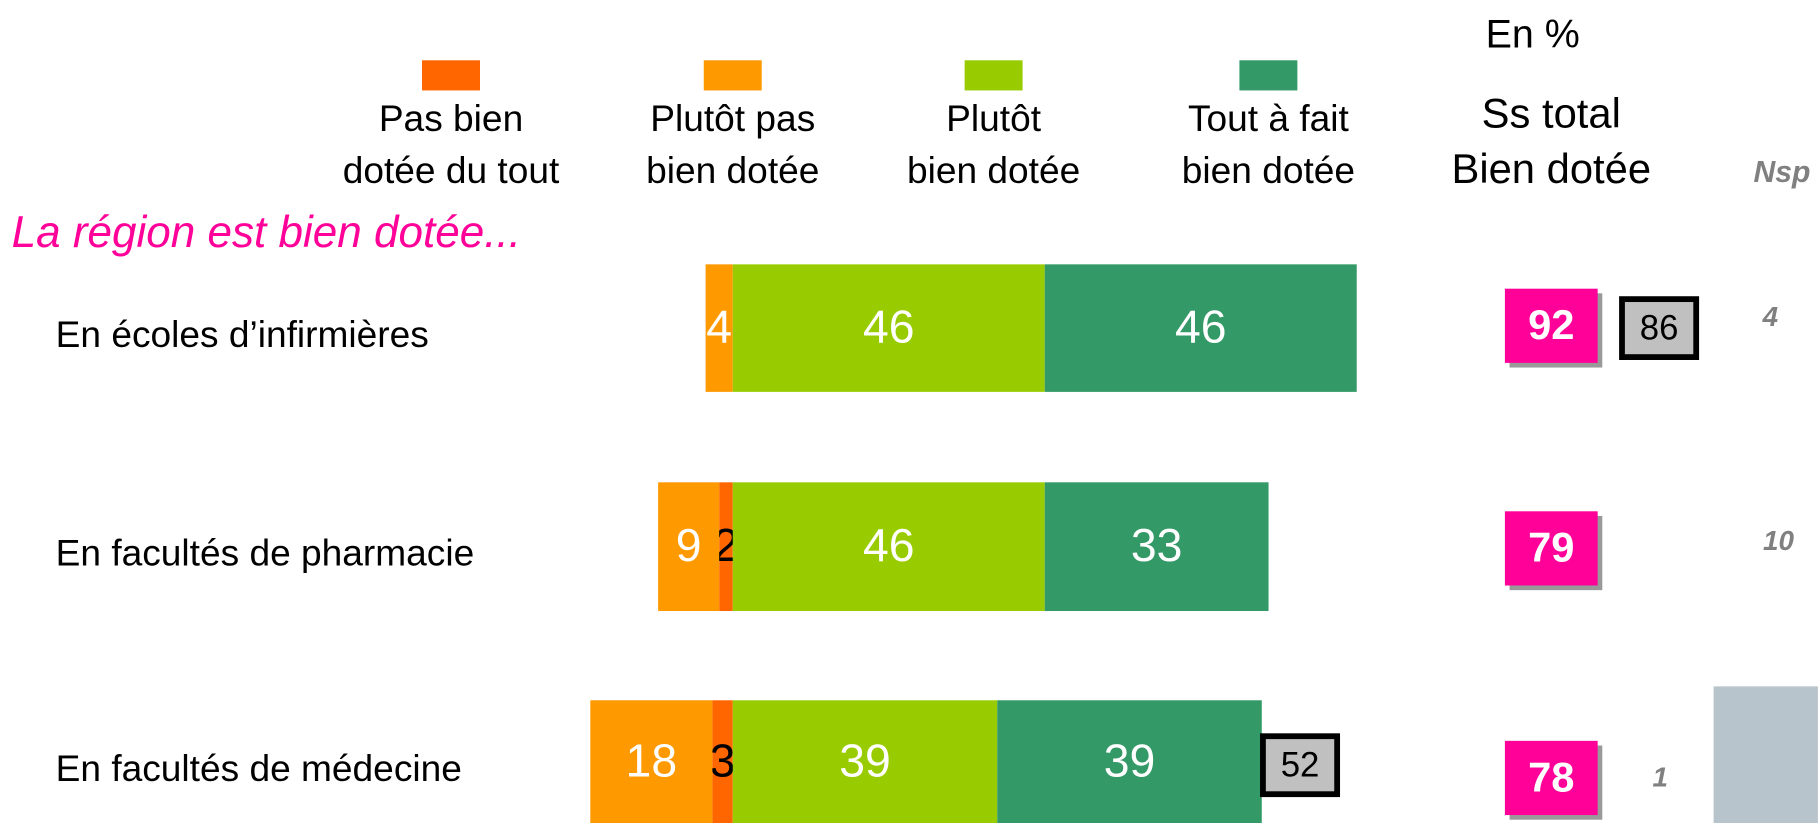 This screenshot has width=1818, height=823. I want to click on unit-note: En %, so click(1533, 35).